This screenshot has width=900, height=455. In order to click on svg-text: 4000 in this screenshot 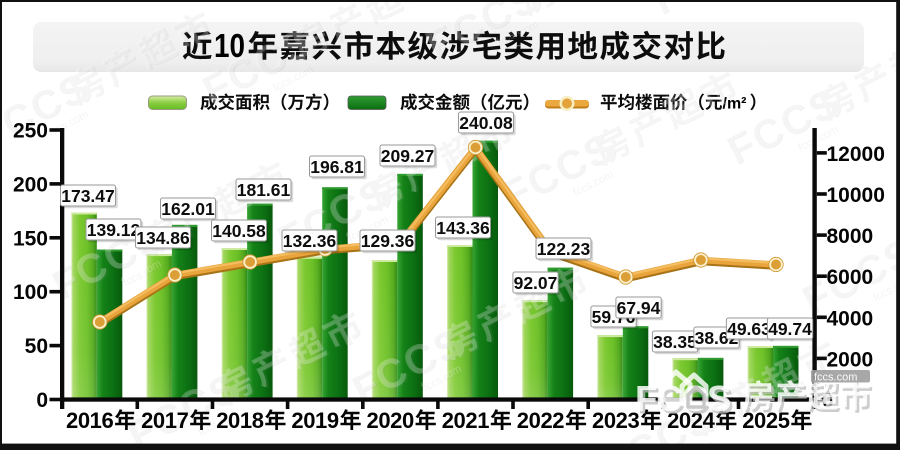, I will do `click(850, 318)`.